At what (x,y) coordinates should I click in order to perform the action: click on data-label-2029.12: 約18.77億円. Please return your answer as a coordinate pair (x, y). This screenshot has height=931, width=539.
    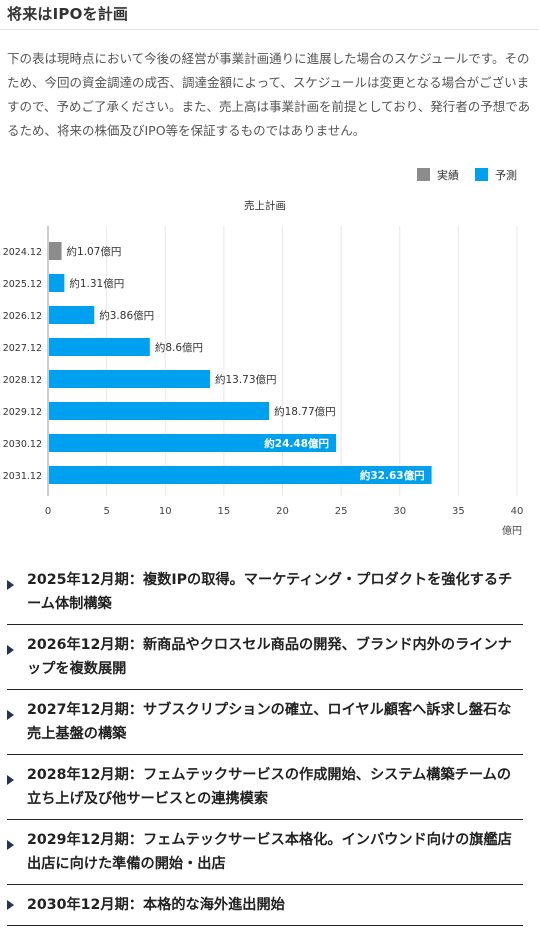
    Looking at the image, I should click on (305, 411).